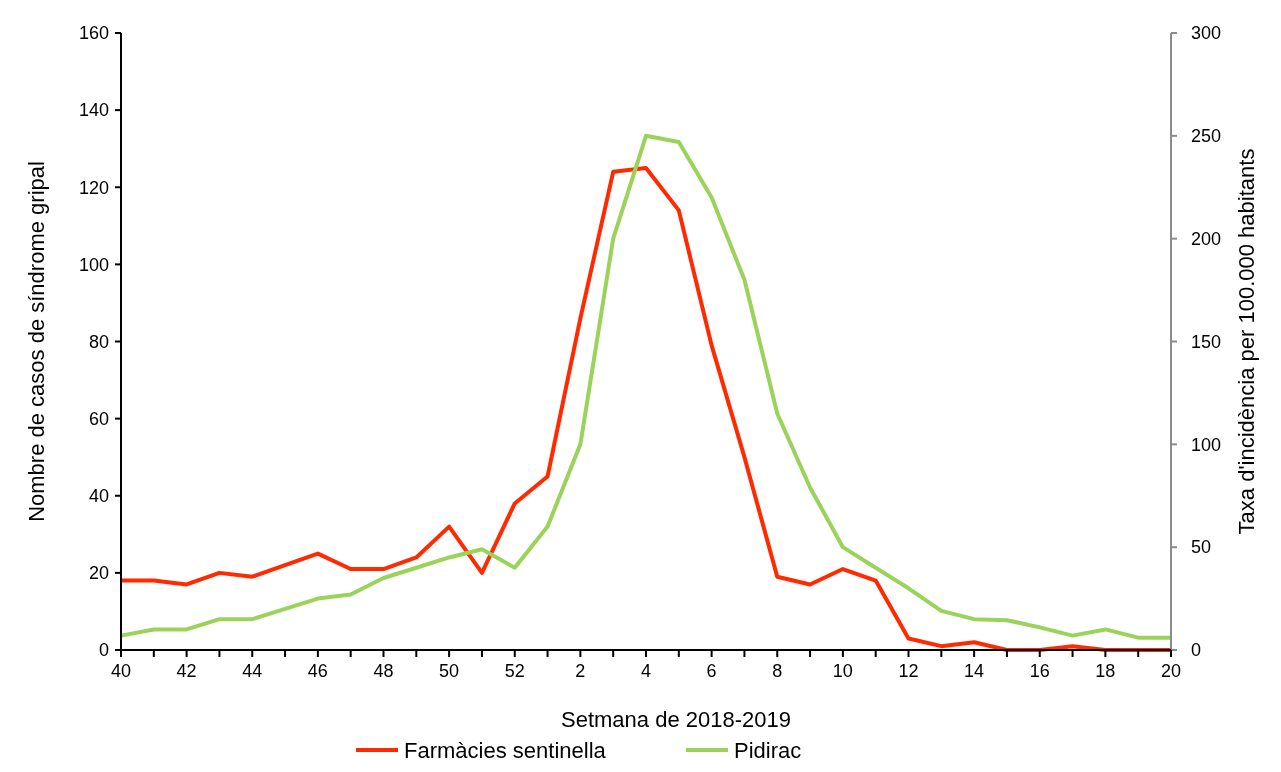 The height and width of the screenshot is (772, 1281). Describe the element at coordinates (1206, 136) in the screenshot. I see `y2-tick-label: 250` at that location.